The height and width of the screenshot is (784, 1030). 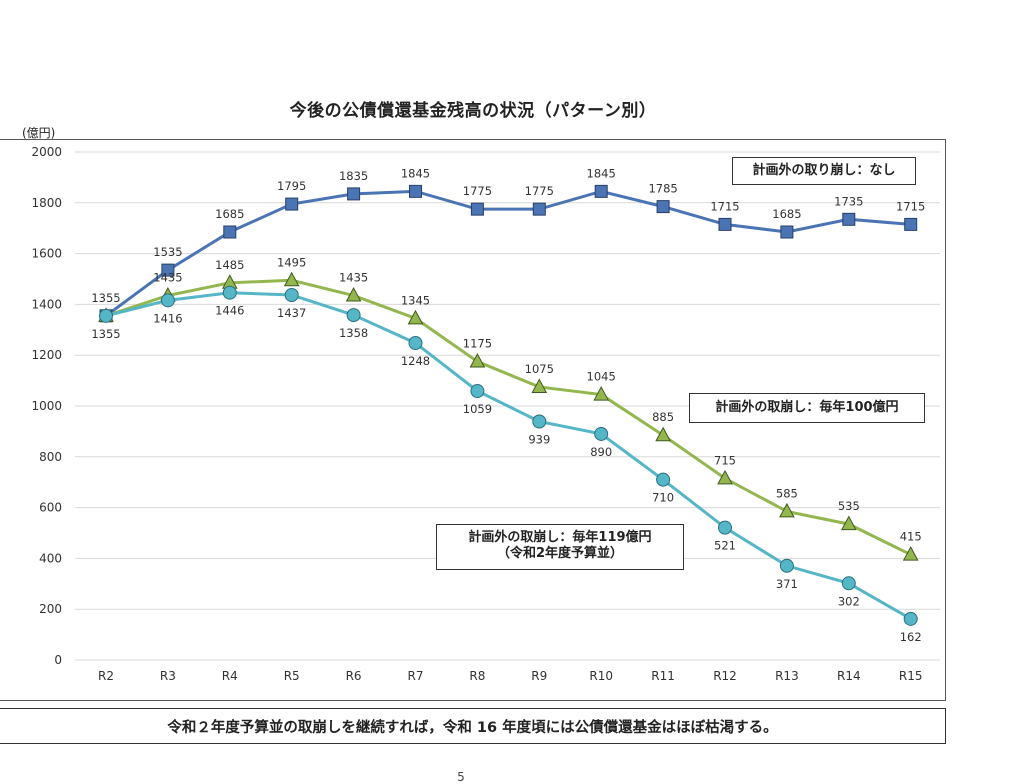 What do you see at coordinates (354, 676) in the screenshot?
I see `x-tick-label: R6` at bounding box center [354, 676].